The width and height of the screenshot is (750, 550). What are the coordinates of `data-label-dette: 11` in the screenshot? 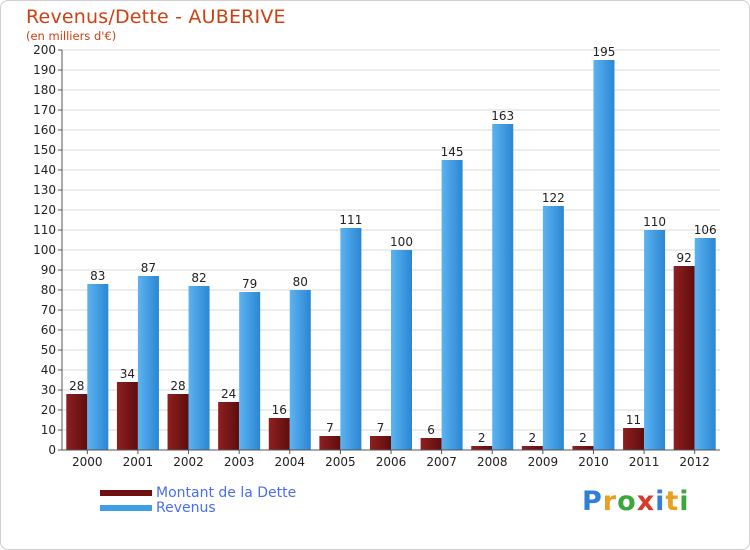 It's located at (633, 420).